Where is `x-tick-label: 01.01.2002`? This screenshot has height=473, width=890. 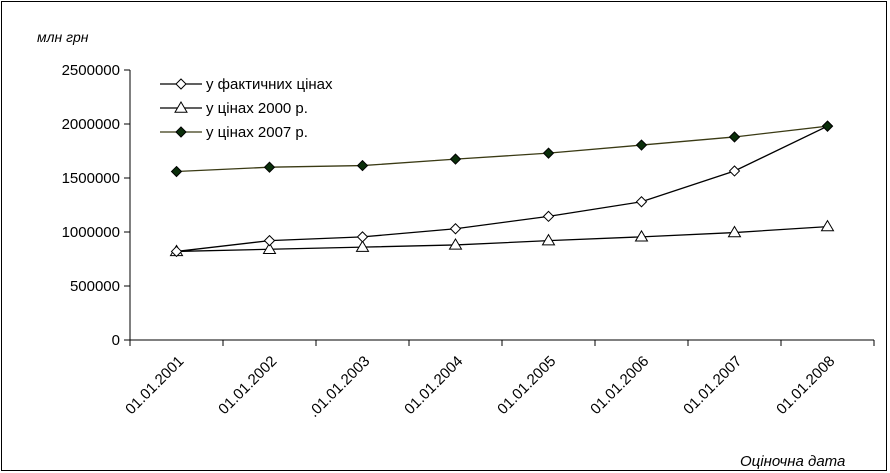 x-tick-label: 01.01.2002 is located at coordinates (247, 385).